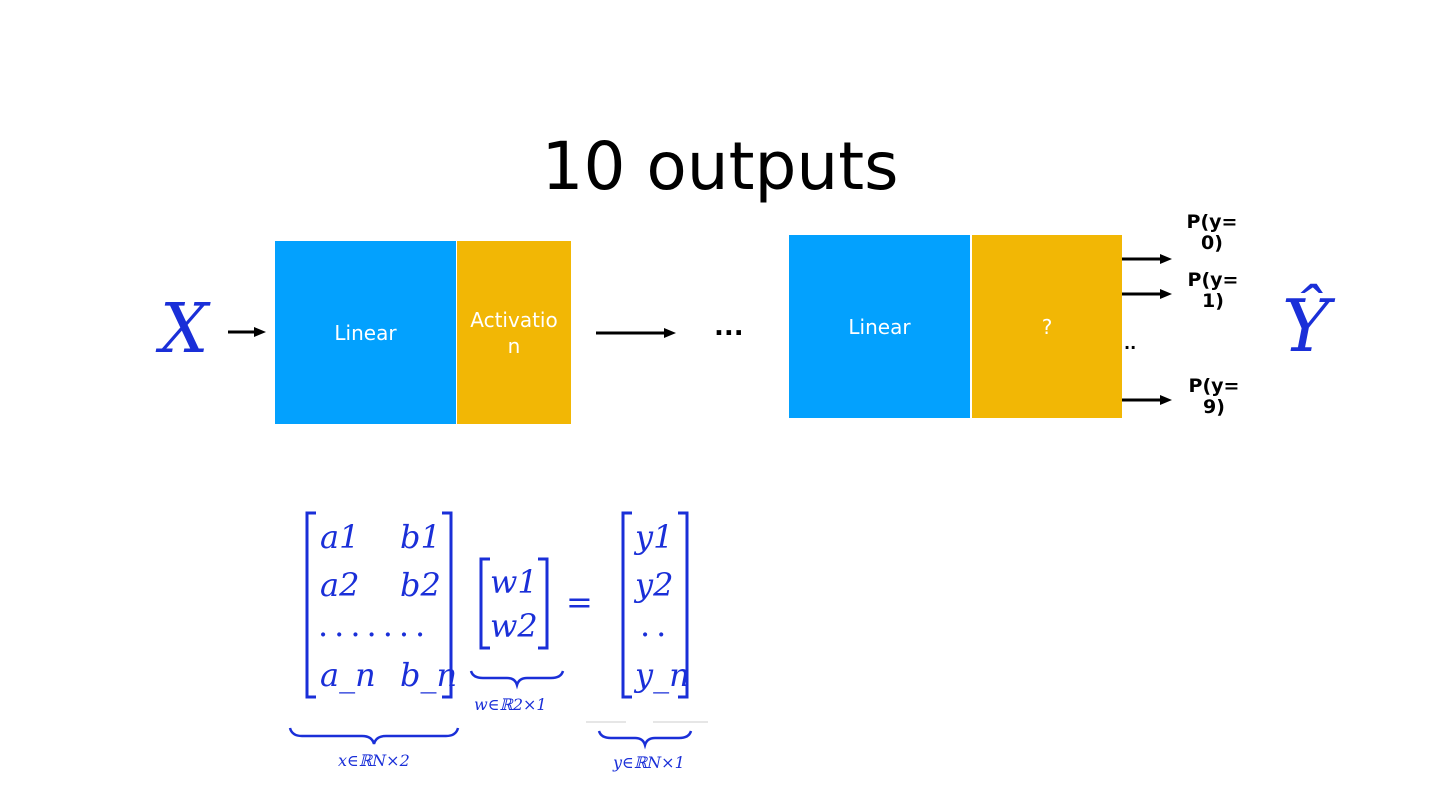  What do you see at coordinates (720, 166) in the screenshot?
I see `slide-title: 10 outputs` at bounding box center [720, 166].